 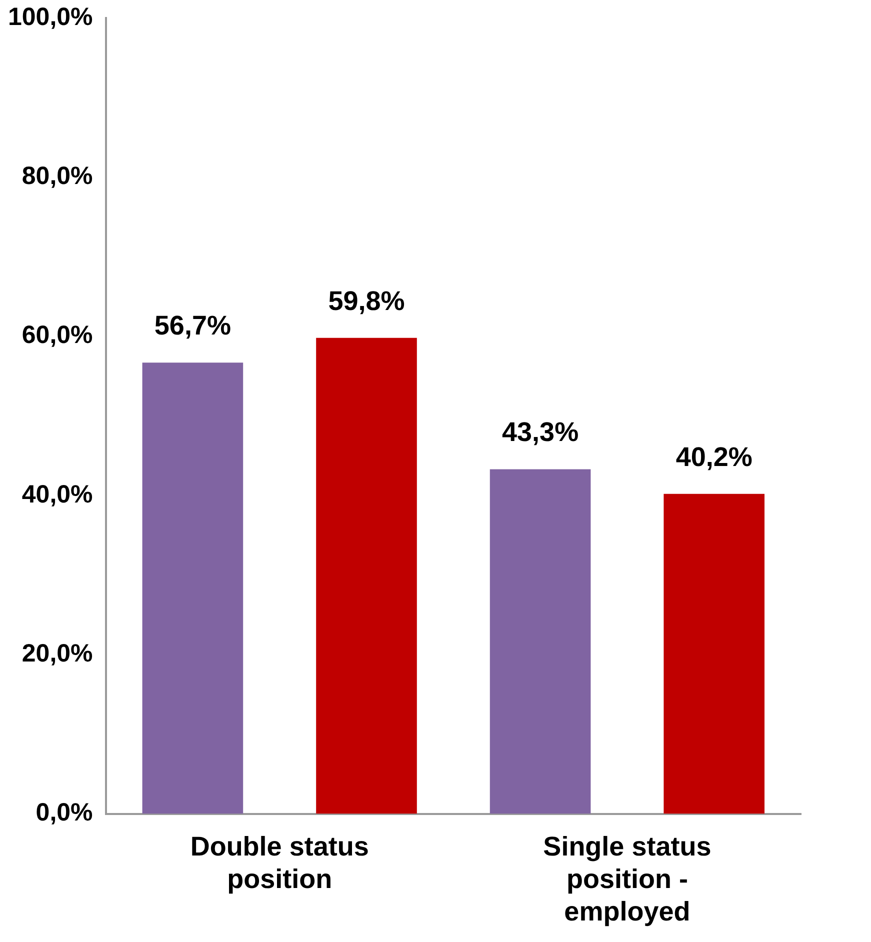 What do you see at coordinates (57, 176) in the screenshot?
I see `y-tick-label: 80,0%` at bounding box center [57, 176].